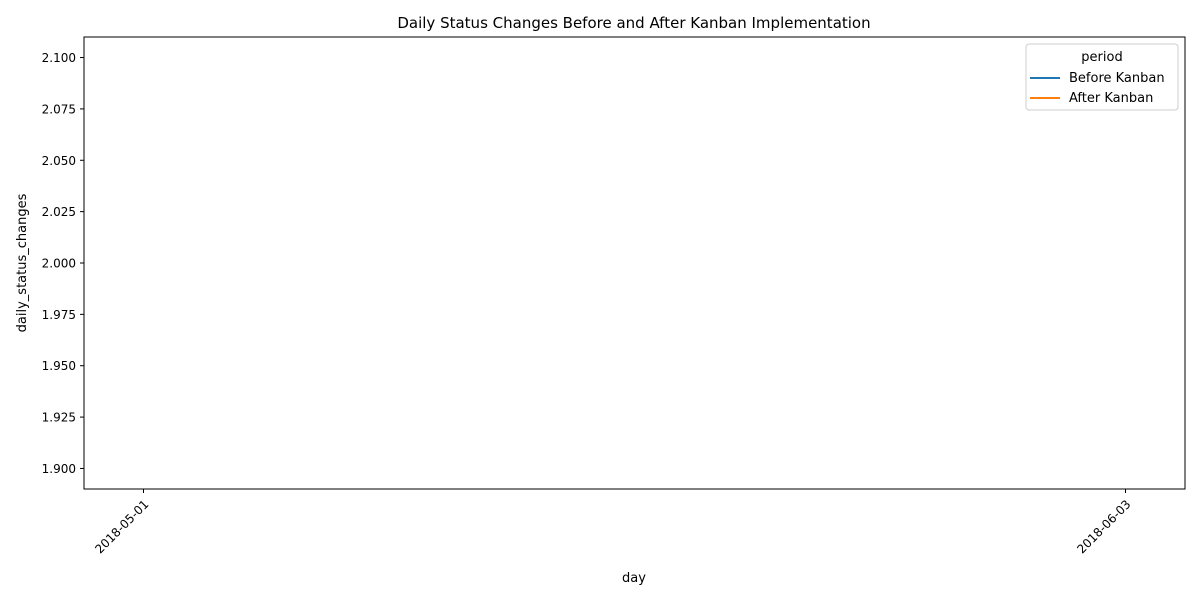  Describe the element at coordinates (59, 58) in the screenshot. I see `y-tick-label: 2.100` at that location.